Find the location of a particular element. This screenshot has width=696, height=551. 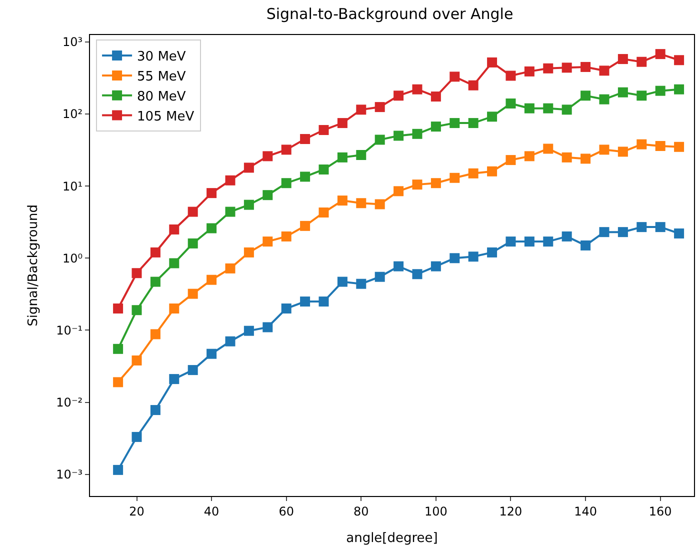

y-axis-title: Signal/Background is located at coordinates (34, 265).